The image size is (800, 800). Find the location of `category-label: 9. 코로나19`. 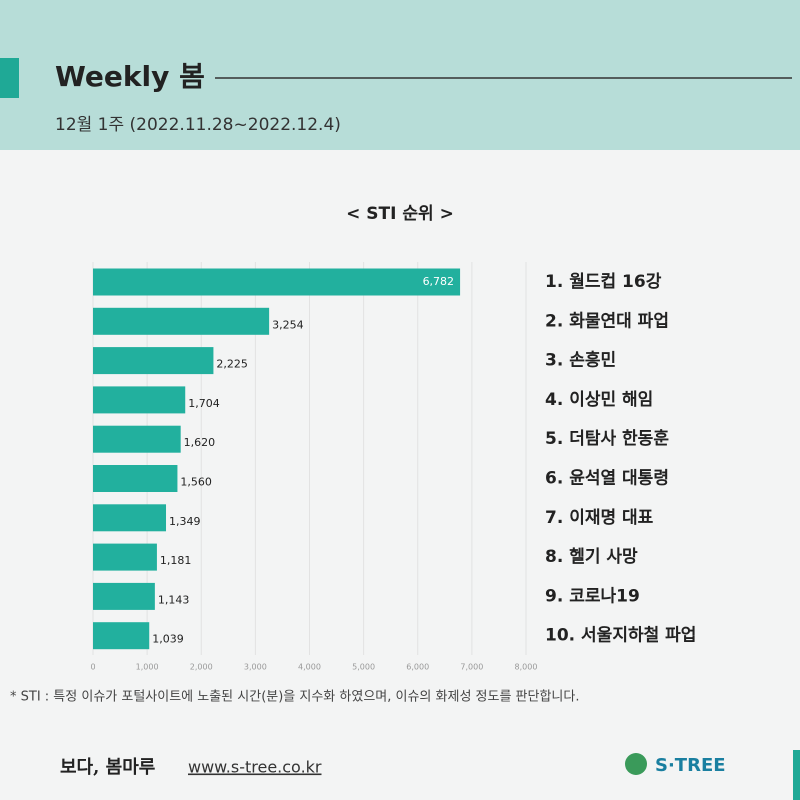

category-label: 9. 코로나19 is located at coordinates (592, 596).